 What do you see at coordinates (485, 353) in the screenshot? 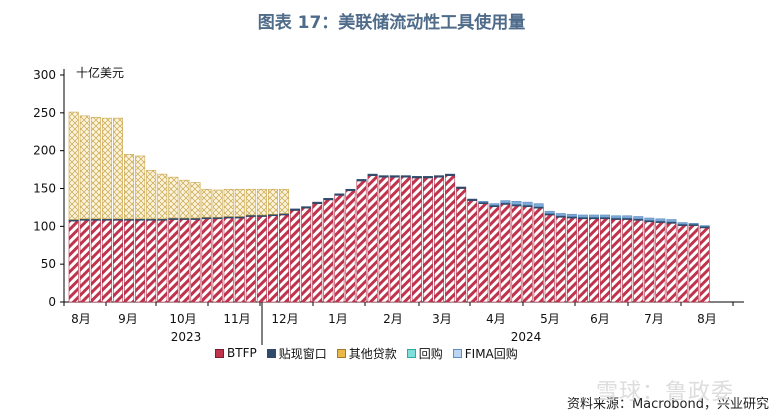
I see `legend-item: FIMA回购` at bounding box center [485, 353].